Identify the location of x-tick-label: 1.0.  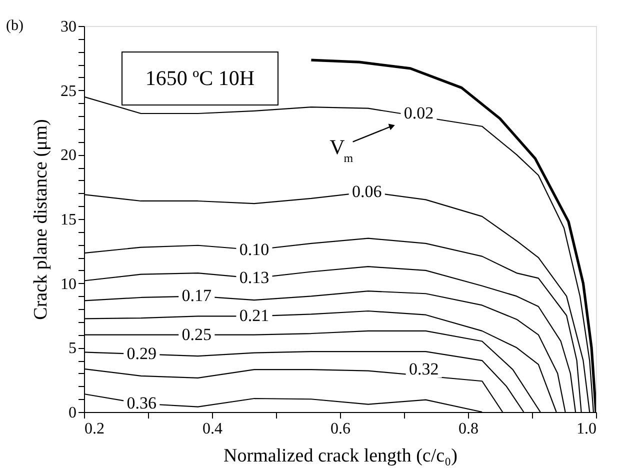
(586, 429).